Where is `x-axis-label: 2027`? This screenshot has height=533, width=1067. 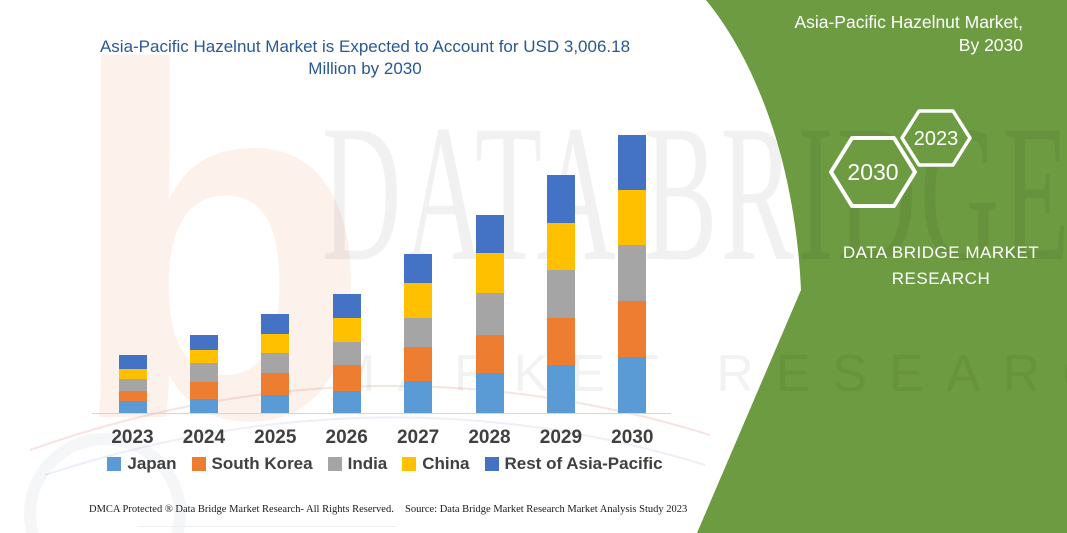 x-axis-label: 2027 is located at coordinates (418, 437).